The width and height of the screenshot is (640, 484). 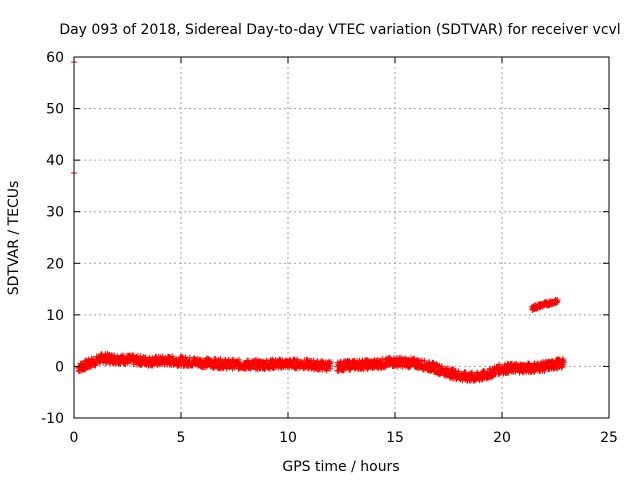 What do you see at coordinates (55, 58) in the screenshot?
I see `y-tick-label: 60` at bounding box center [55, 58].